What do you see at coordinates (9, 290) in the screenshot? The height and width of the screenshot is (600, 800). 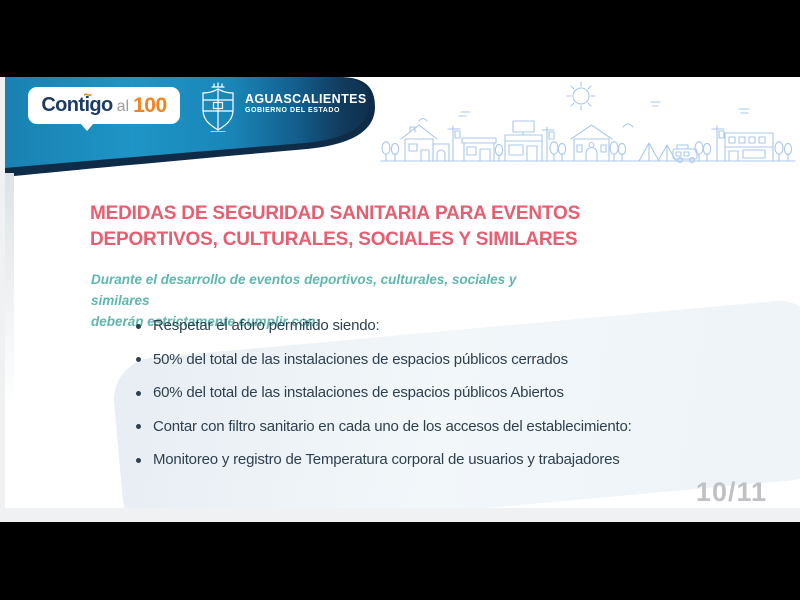 I see `left-edge-shading` at bounding box center [9, 290].